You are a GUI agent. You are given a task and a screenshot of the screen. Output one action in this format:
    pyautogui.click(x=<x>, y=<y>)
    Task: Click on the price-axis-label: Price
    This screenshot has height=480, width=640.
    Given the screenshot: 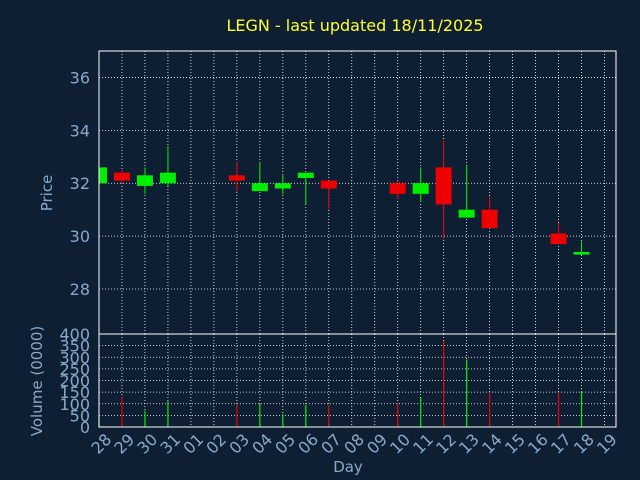 What is the action you would take?
    pyautogui.click(x=47, y=193)
    